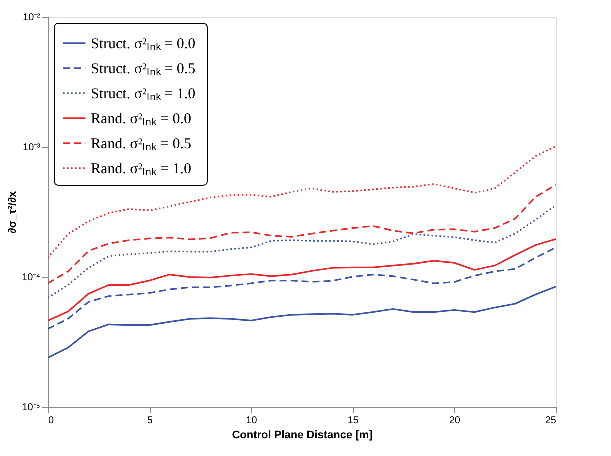  What do you see at coordinates (32, 148) in the screenshot?
I see `y-tick-label: 10⁻³` at bounding box center [32, 148].